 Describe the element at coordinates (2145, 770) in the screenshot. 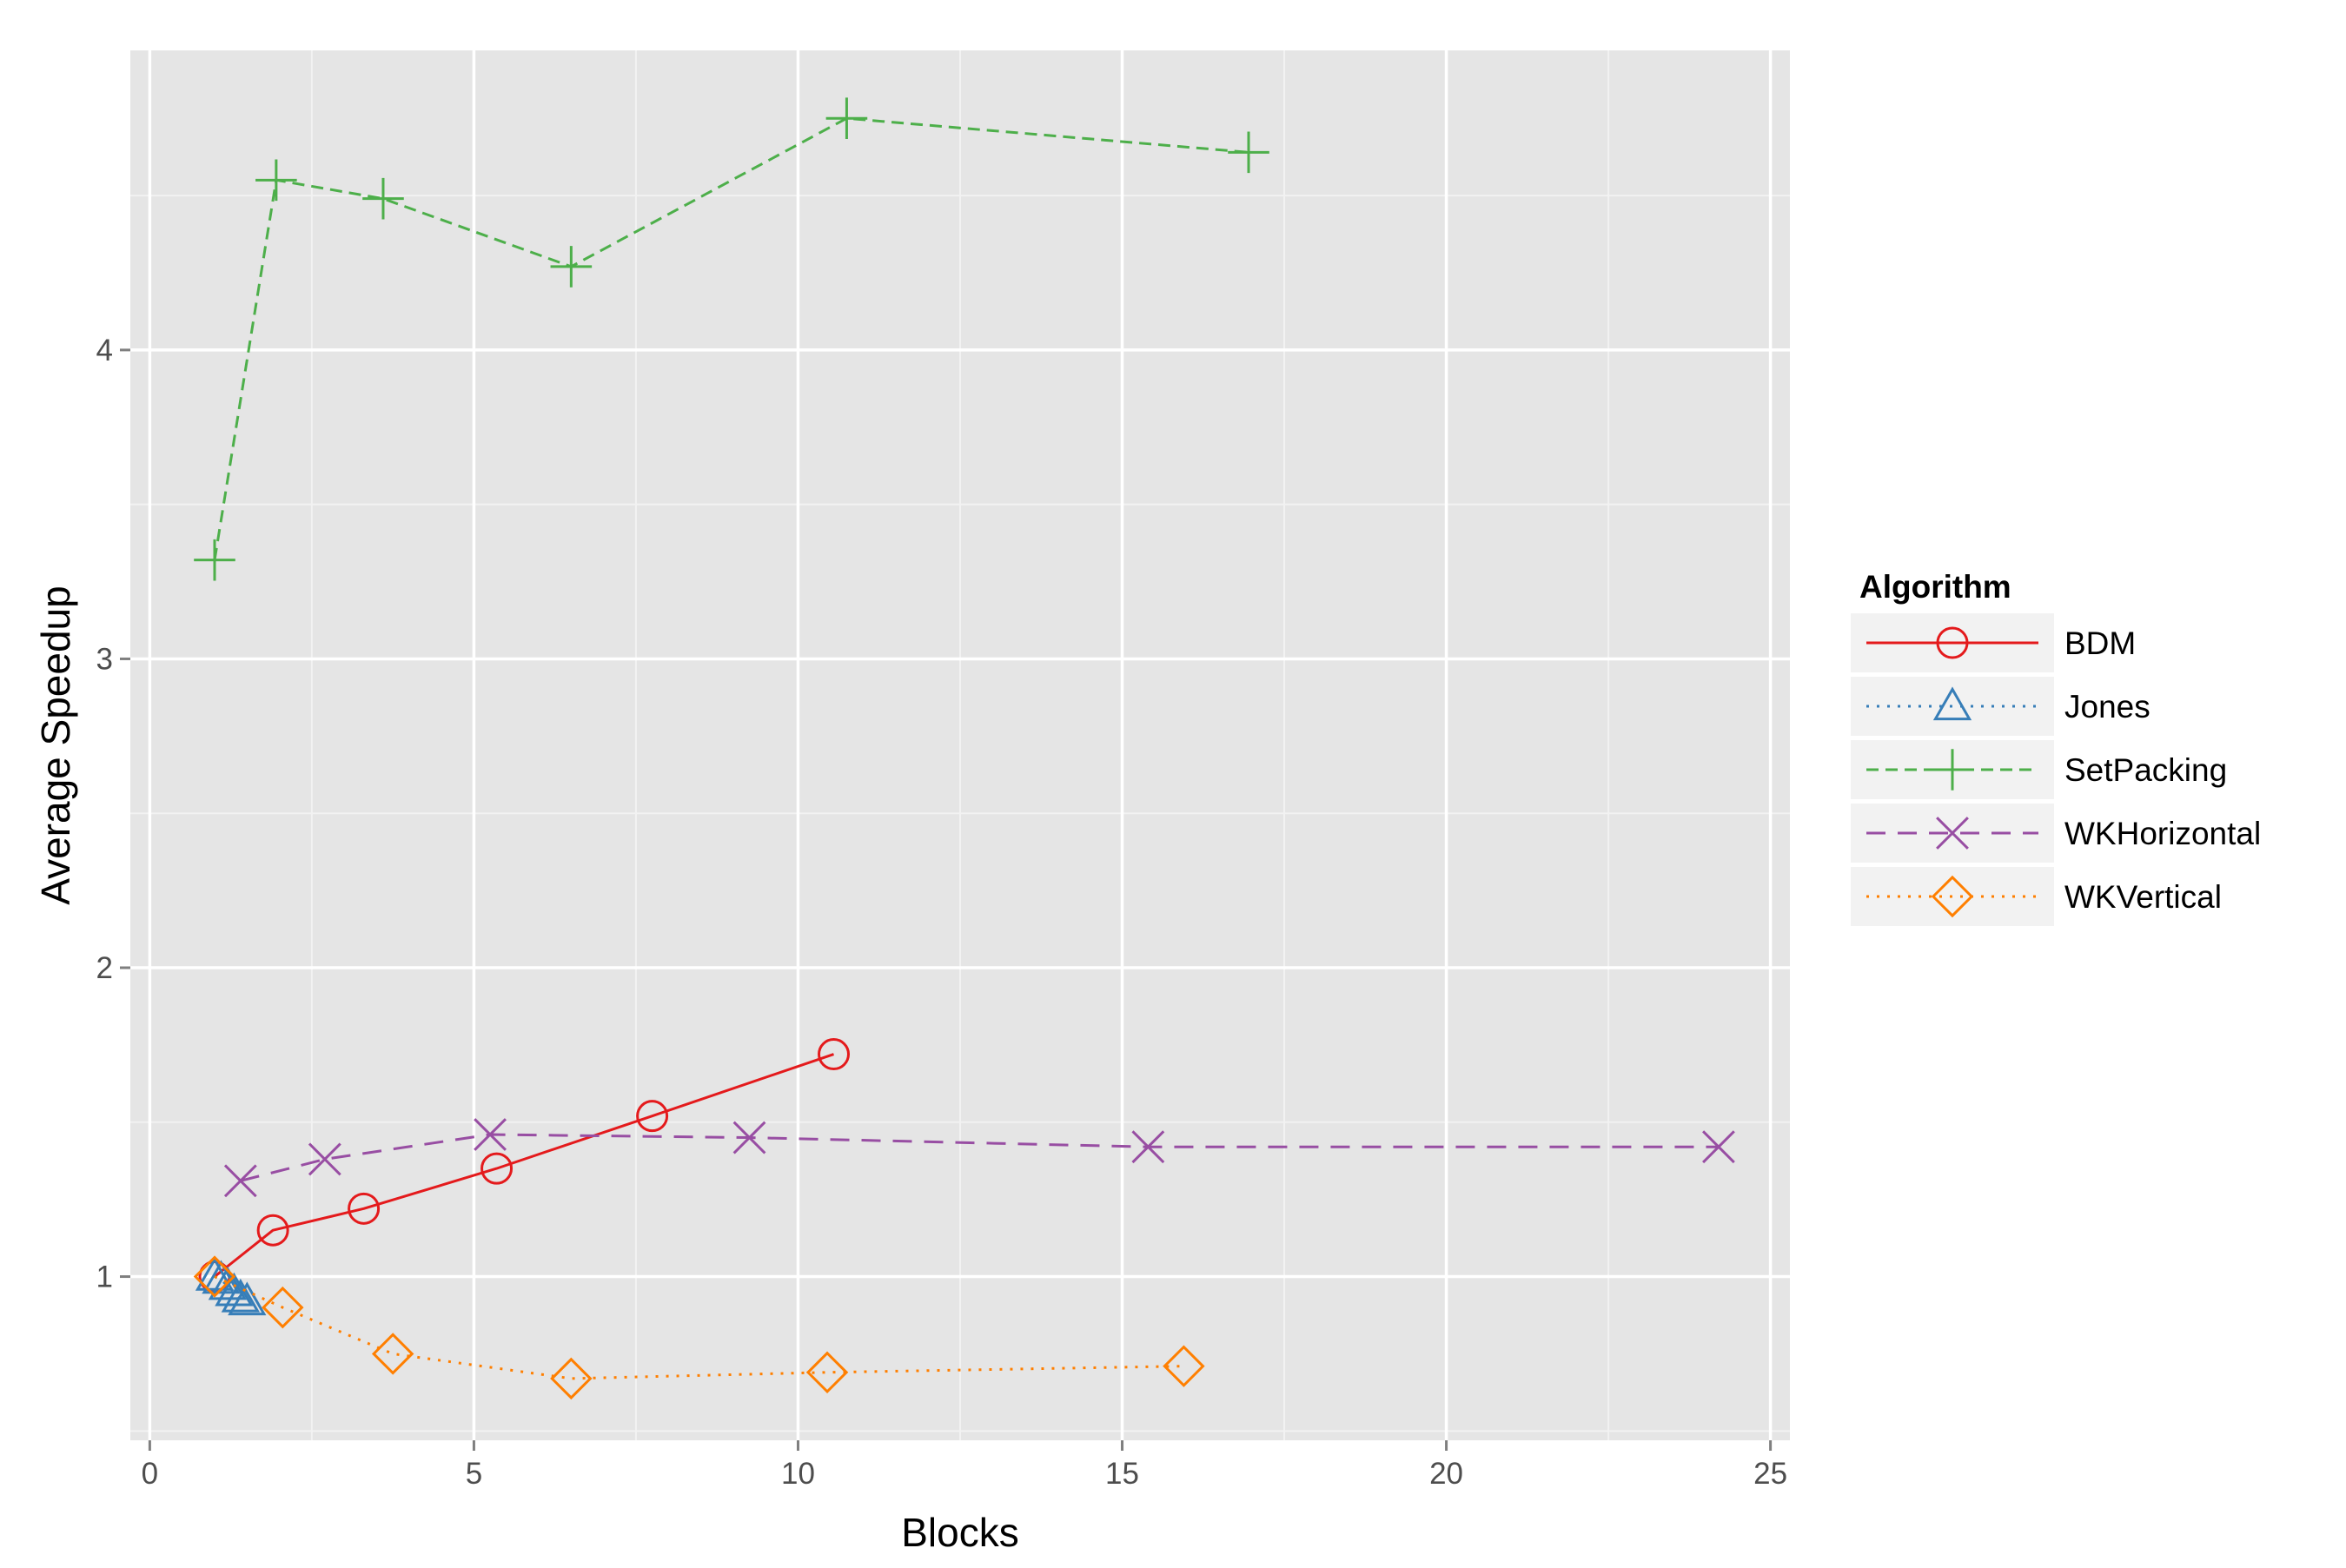

I see `legend-label-setpacking: SetPacking` at that location.